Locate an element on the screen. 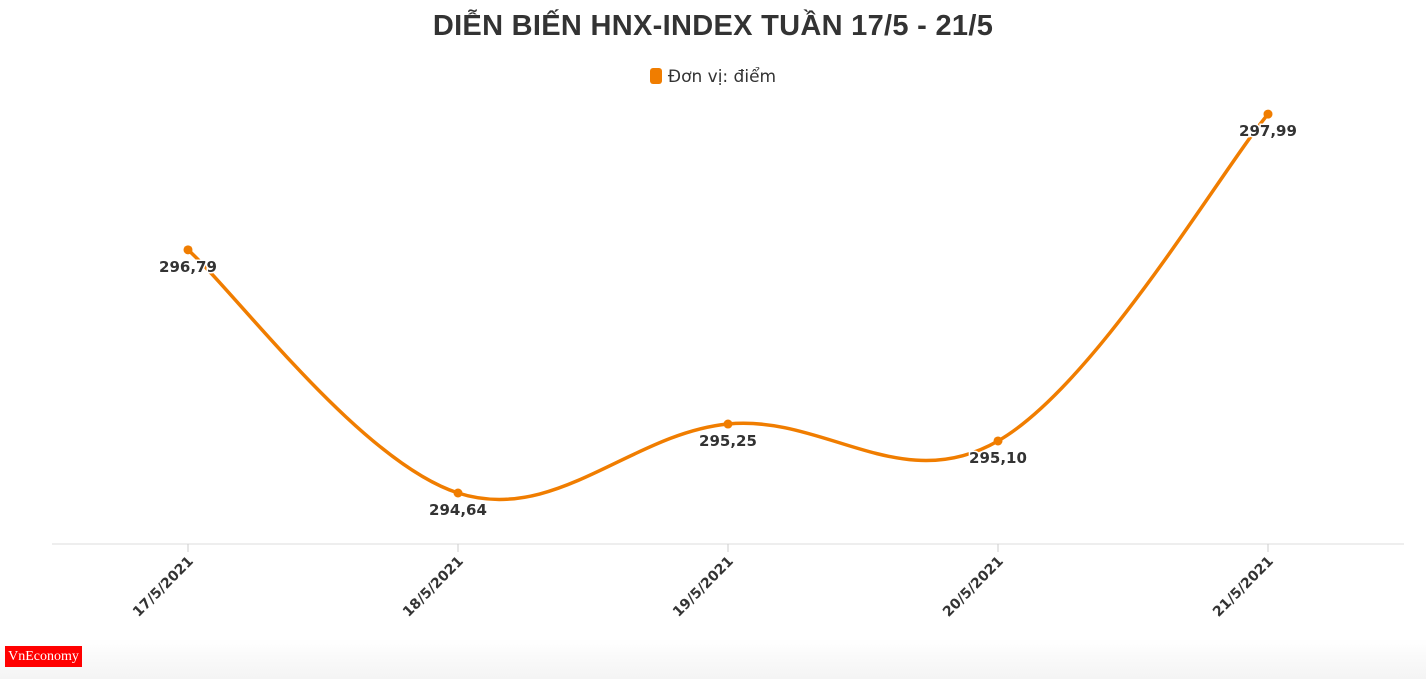  legend-label: Đơn vị: điểm is located at coordinates (722, 77).